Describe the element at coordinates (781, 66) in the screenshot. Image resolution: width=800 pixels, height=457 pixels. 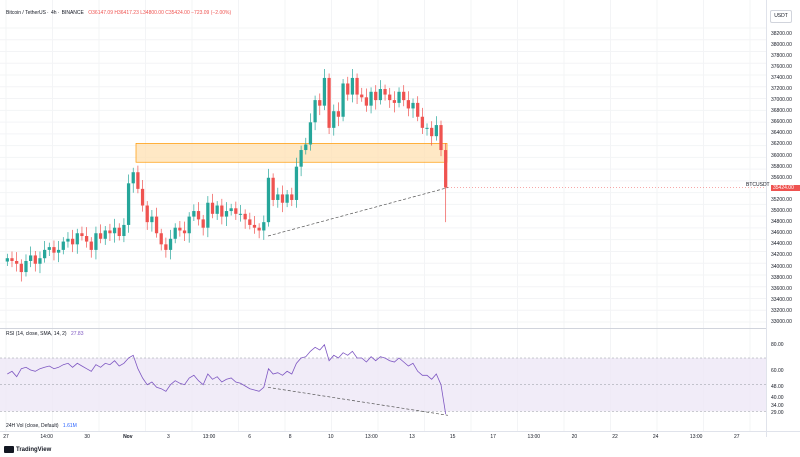
I see `price-tick-label: 37600.00` at that location.